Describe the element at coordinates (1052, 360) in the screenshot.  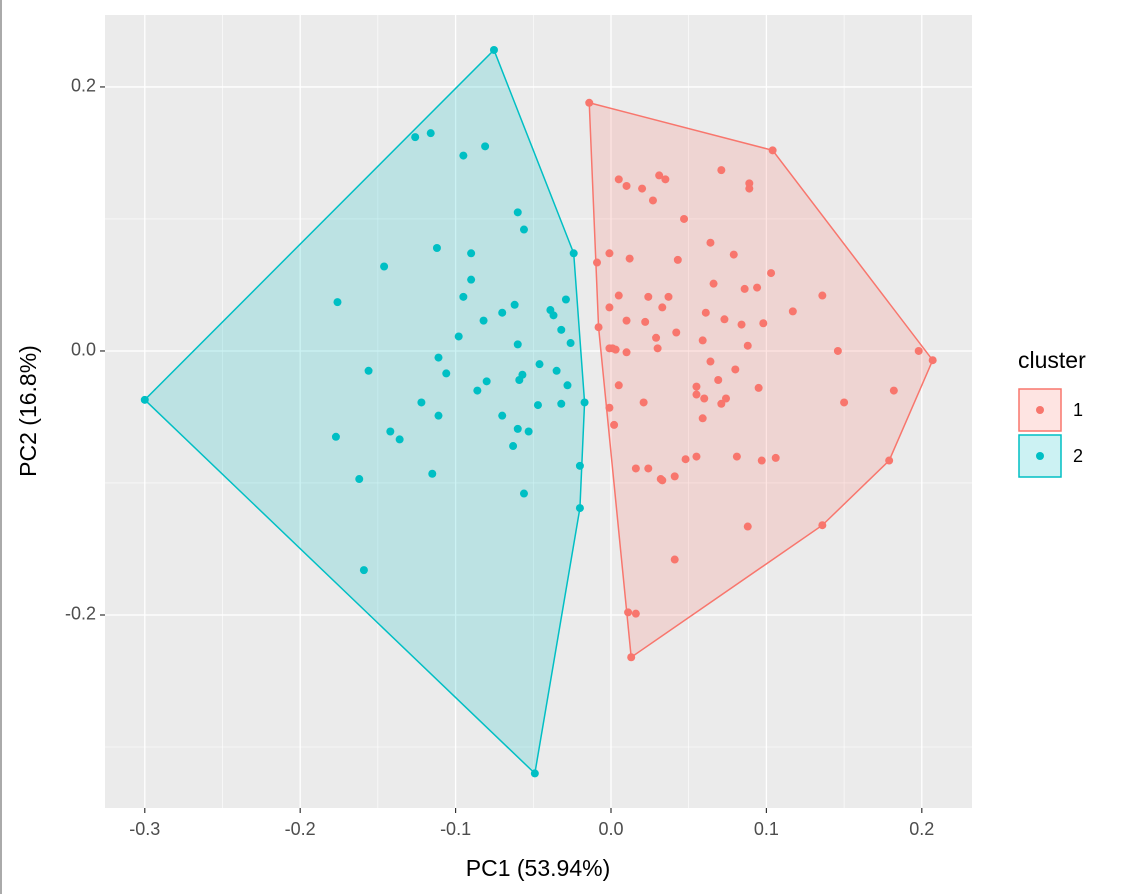
I see `legend-title: cluster` at that location.